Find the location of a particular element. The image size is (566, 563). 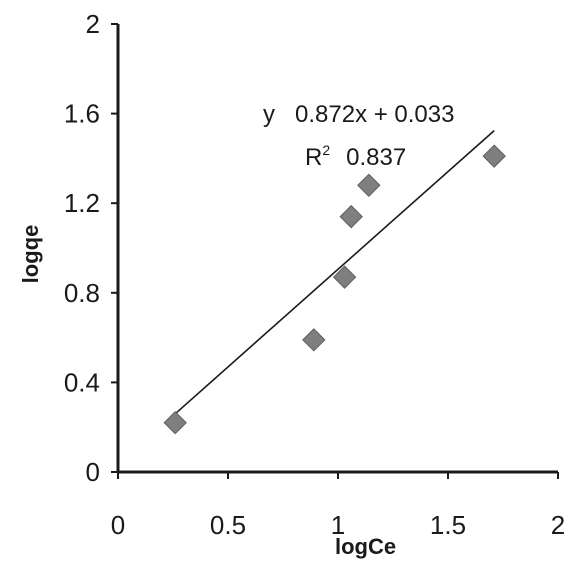

y-axis-title: logqe is located at coordinates (30, 254).